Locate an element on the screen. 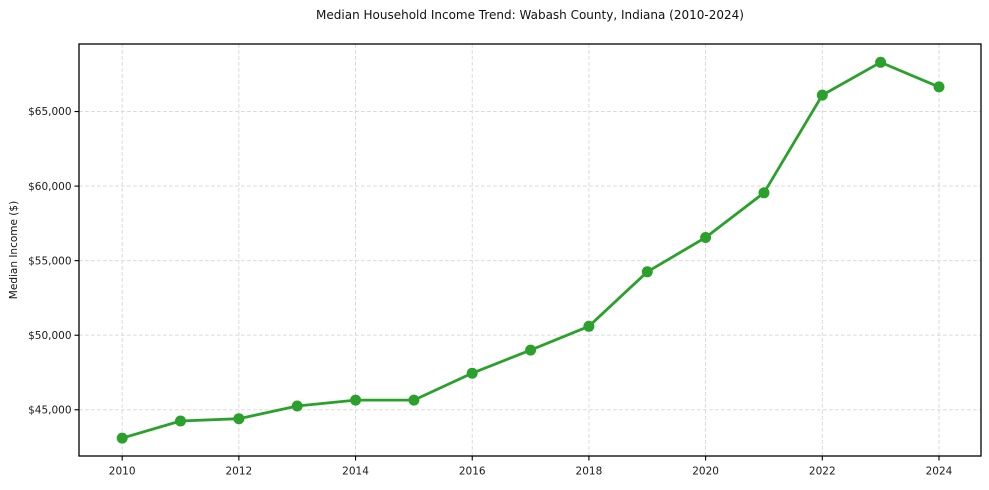  data-point-2017 is located at coordinates (531, 350).